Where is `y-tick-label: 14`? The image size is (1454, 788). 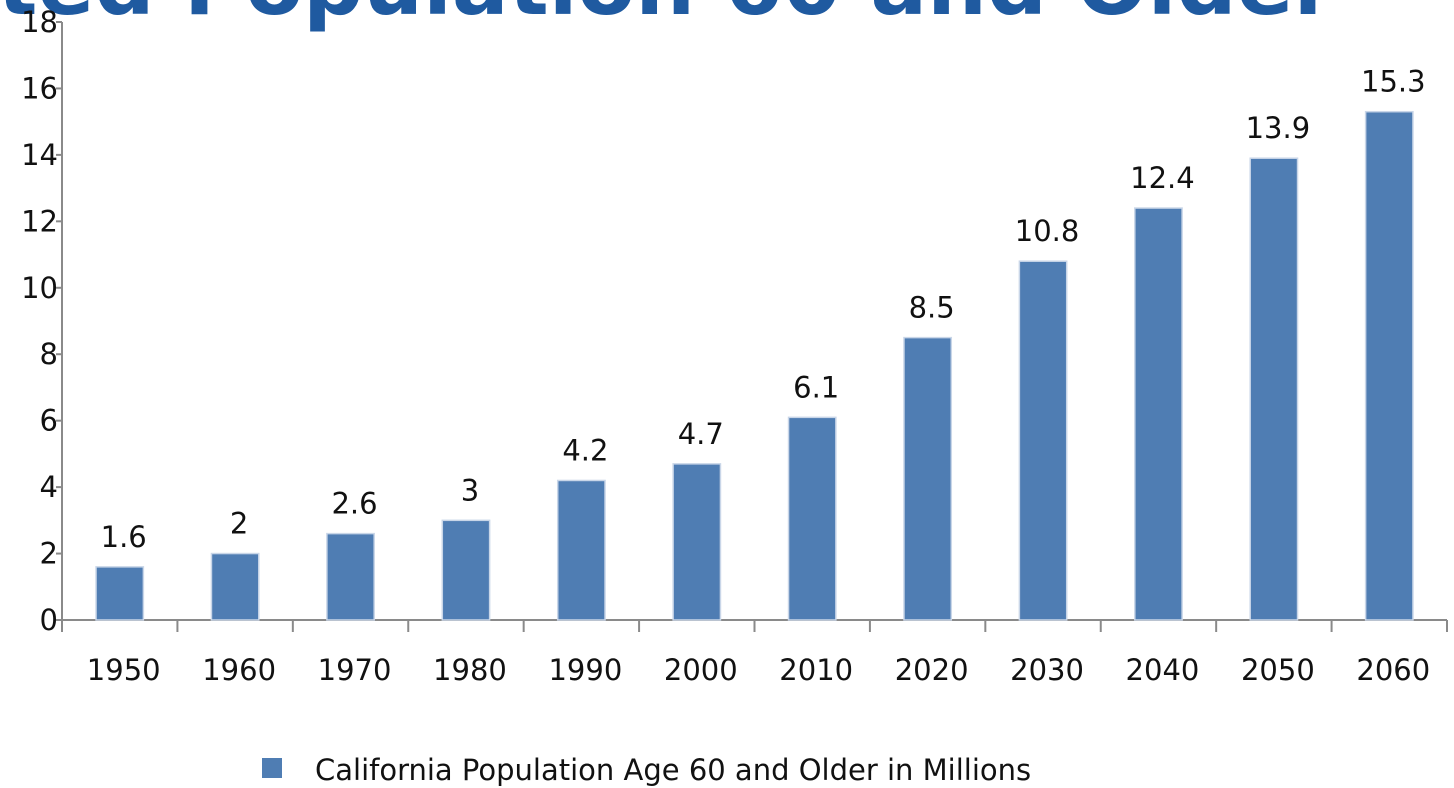
y-tick-label: 14 is located at coordinates (39, 155).